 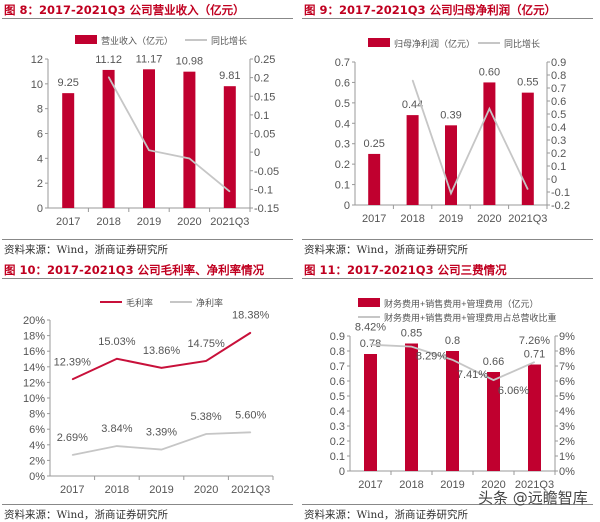 What do you see at coordinates (264, 135) in the screenshot?
I see `right-tick-label: 0.05` at bounding box center [264, 135].